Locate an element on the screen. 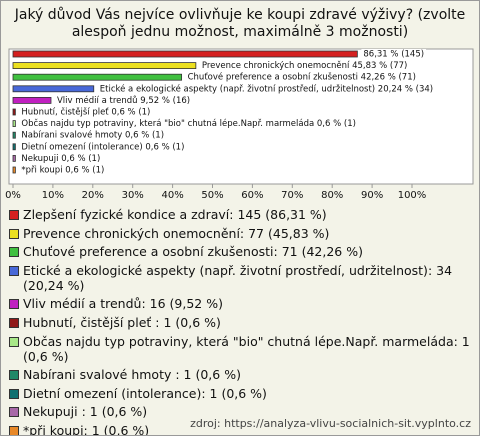  data-label: Dietní omezení (intolerance) 0,6 % (1) is located at coordinates (102, 147).